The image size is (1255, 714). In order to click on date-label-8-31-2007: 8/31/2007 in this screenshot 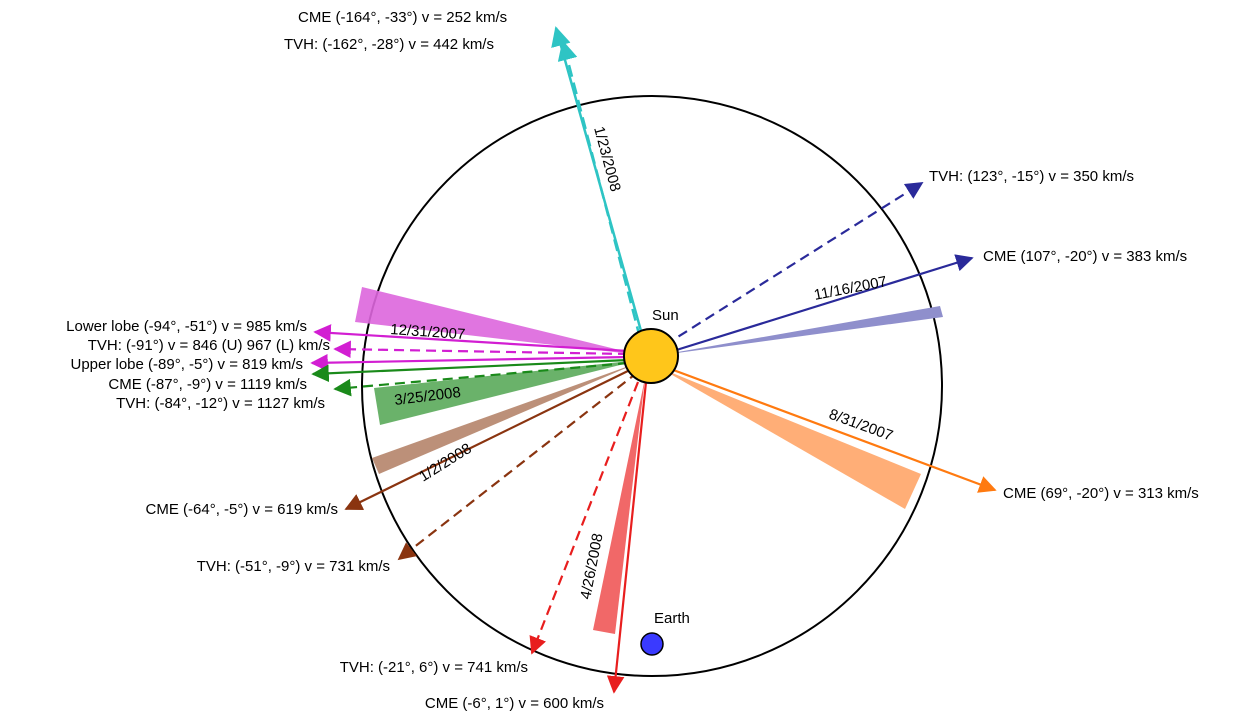, I will do `click(861, 425)`.